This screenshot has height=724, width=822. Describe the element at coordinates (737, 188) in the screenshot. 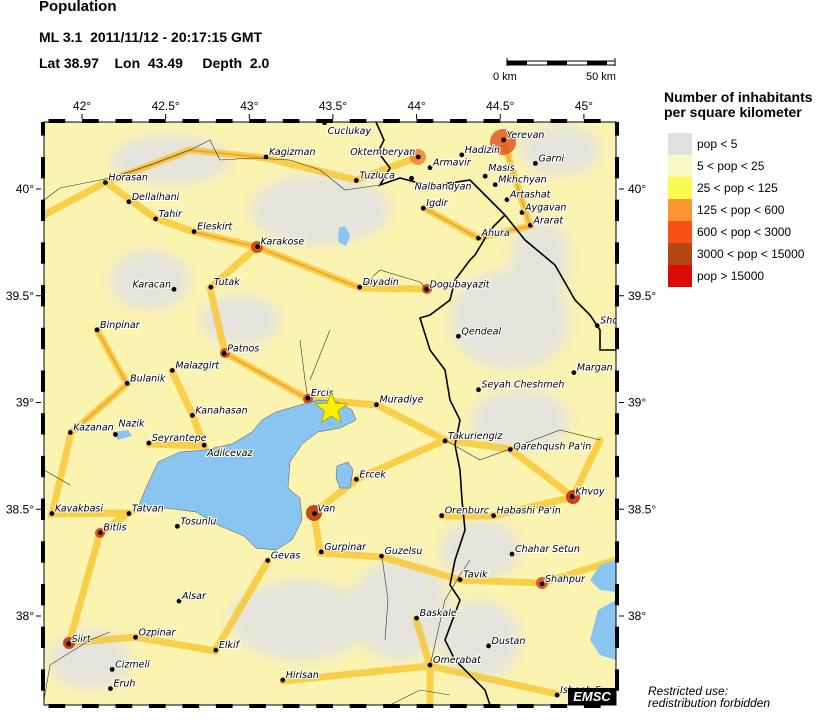

I see `legend-label: 25 < pop < 125` at that location.